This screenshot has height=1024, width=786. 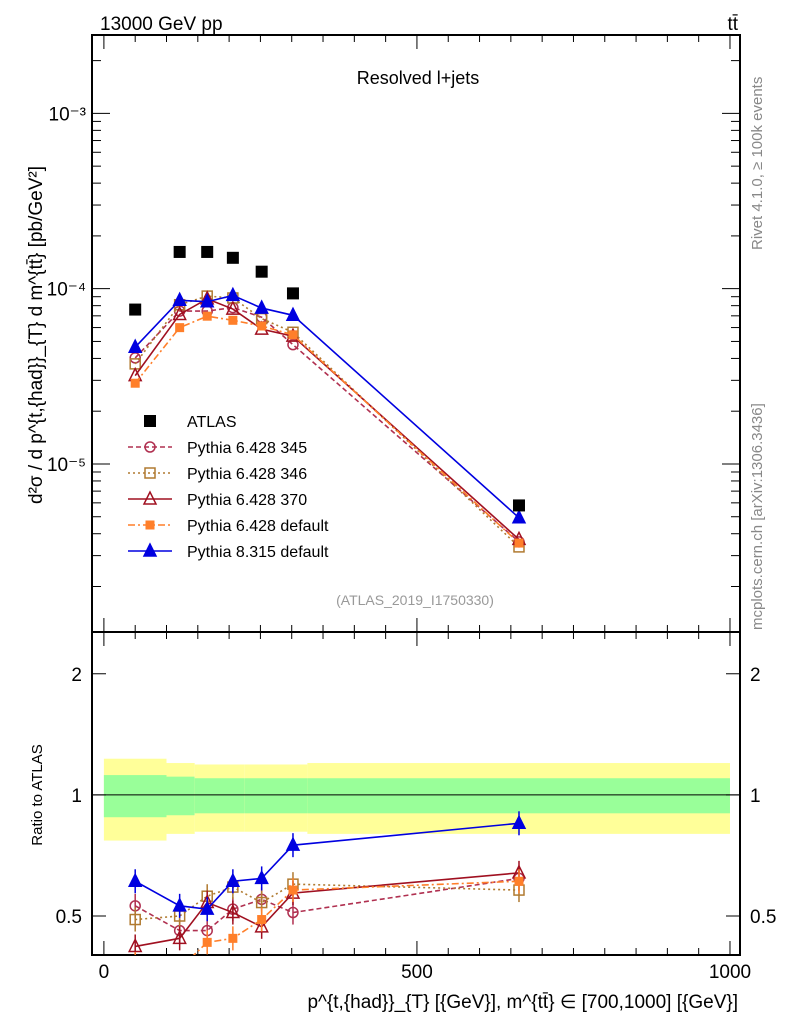 I want to click on rivet-label: Rivet 4.1.0, ≥ 100k events, so click(x=757, y=163).